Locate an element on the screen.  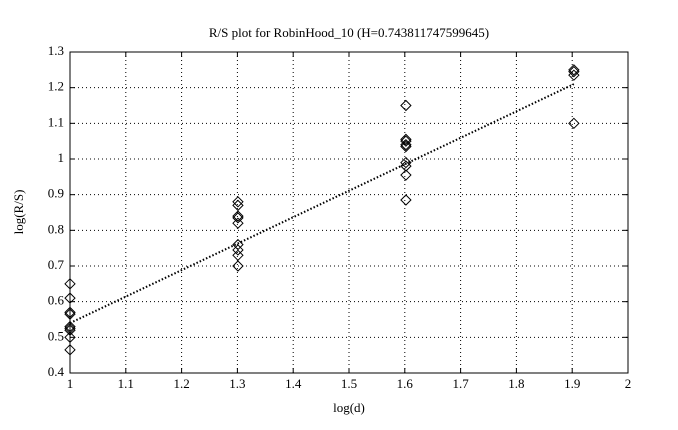
x-tick-label: 1.9 is located at coordinates (572, 383).